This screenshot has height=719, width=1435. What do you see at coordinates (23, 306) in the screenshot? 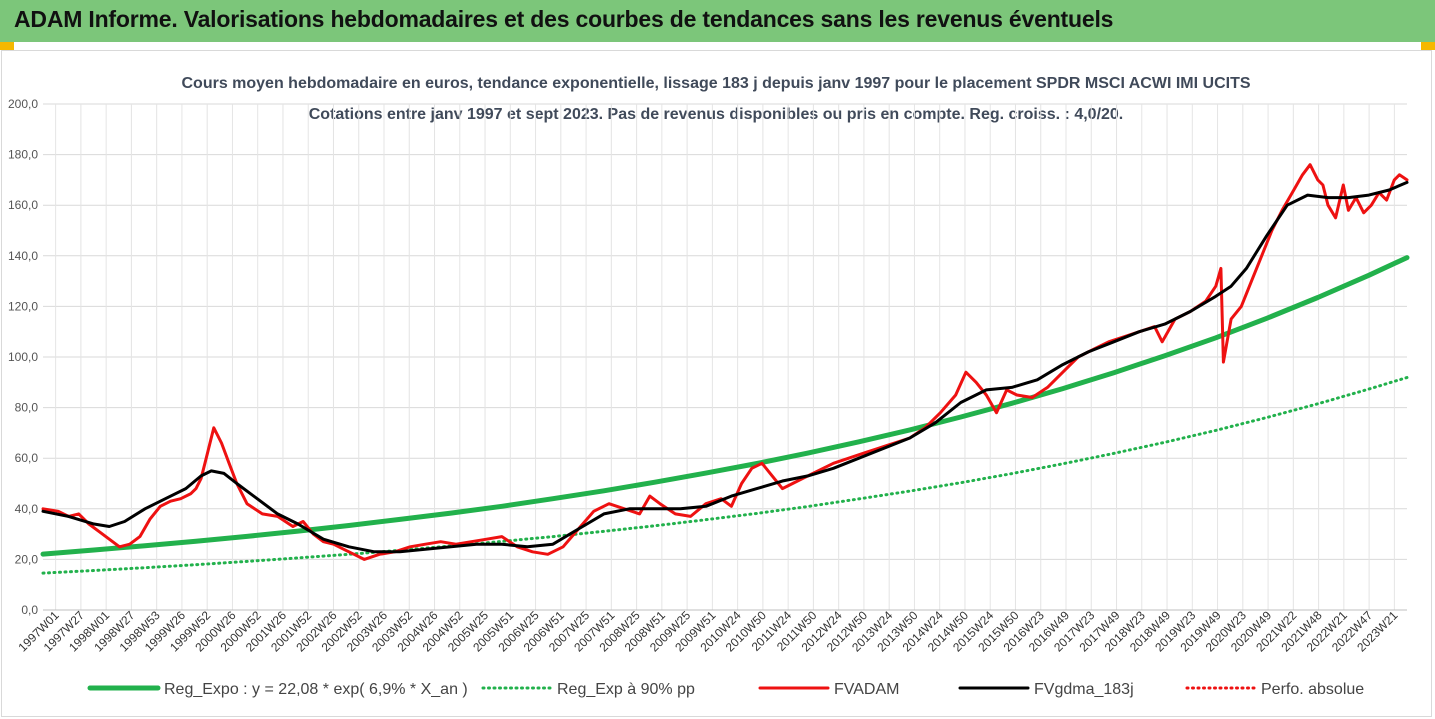
I see `y-tick-label: 120,0` at bounding box center [23, 306].